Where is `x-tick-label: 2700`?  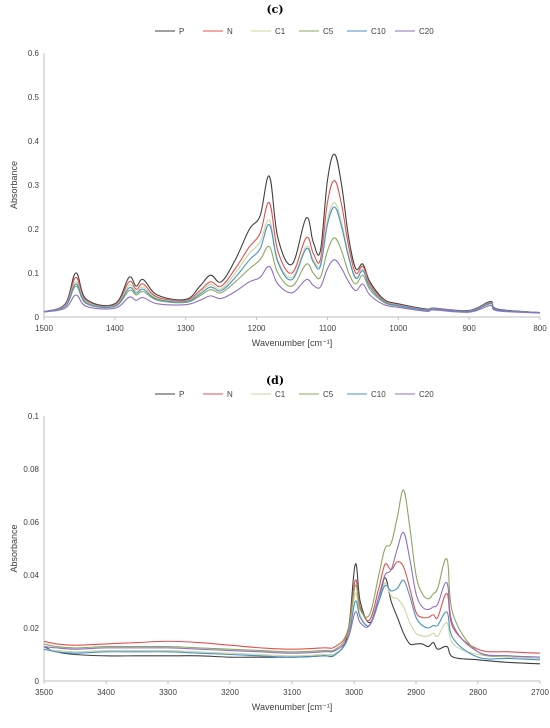 x-tick-label: 2700 is located at coordinates (540, 692).